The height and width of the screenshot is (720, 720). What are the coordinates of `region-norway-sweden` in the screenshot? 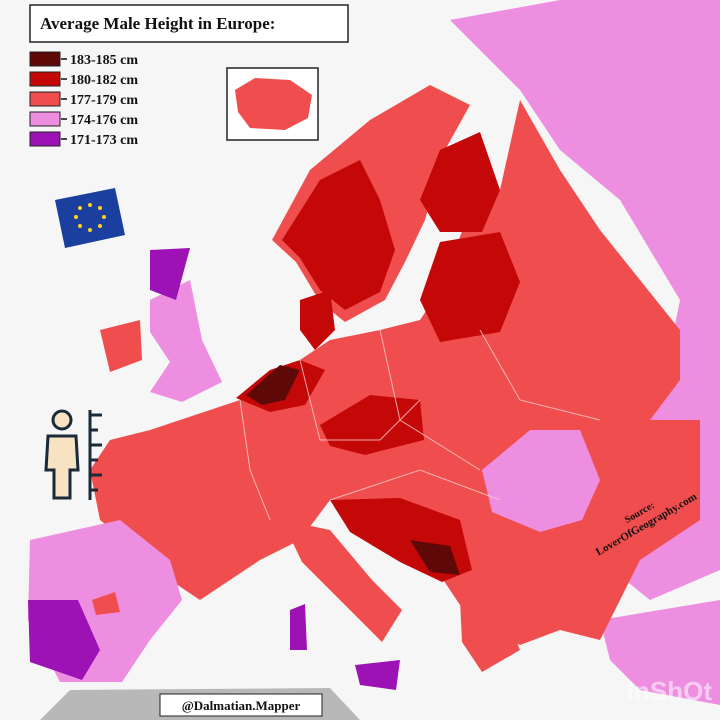 It's located at (338, 235).